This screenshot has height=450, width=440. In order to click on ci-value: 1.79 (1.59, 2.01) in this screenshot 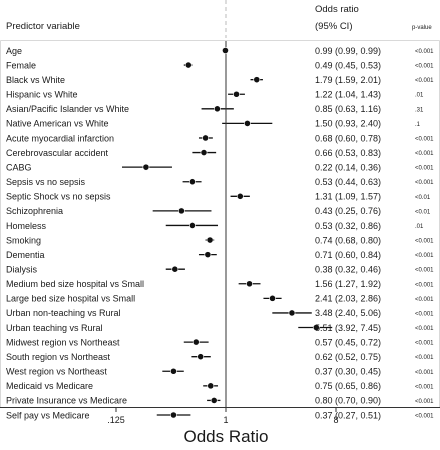, I will do `click(348, 80)`.